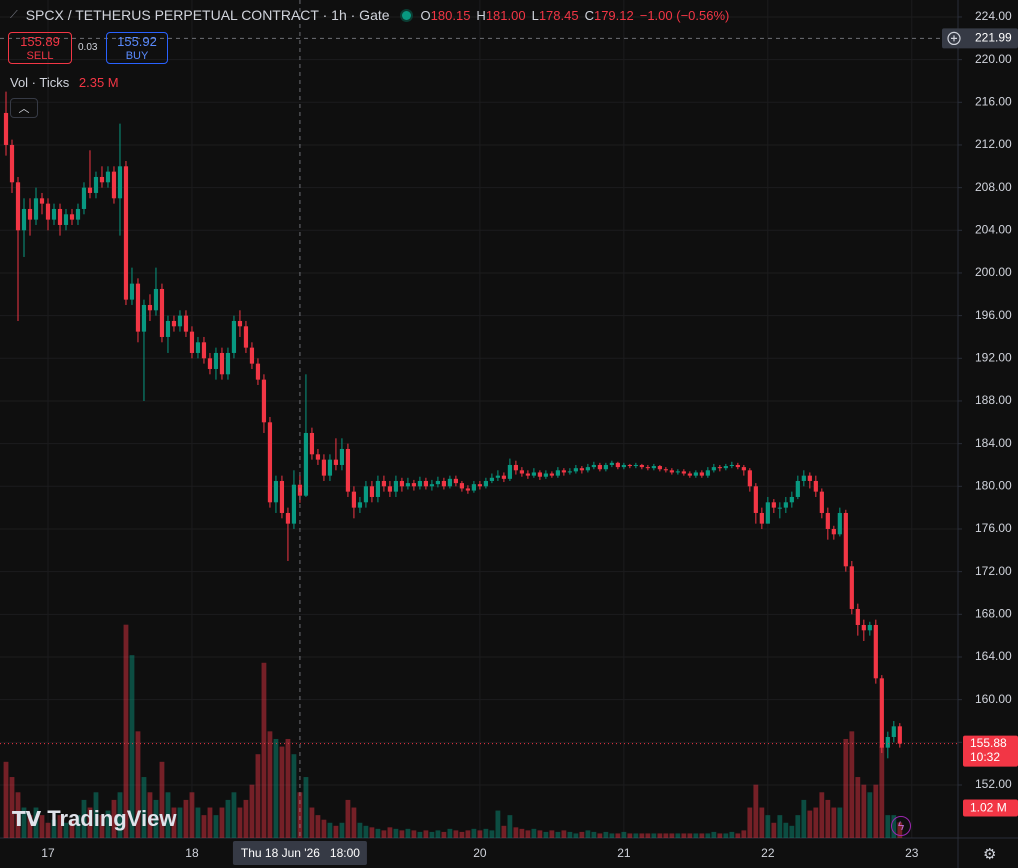 This screenshot has width=1018, height=868. What do you see at coordinates (94, 819) in the screenshot?
I see `branding: 𝗧𝗩 TradingView` at bounding box center [94, 819].